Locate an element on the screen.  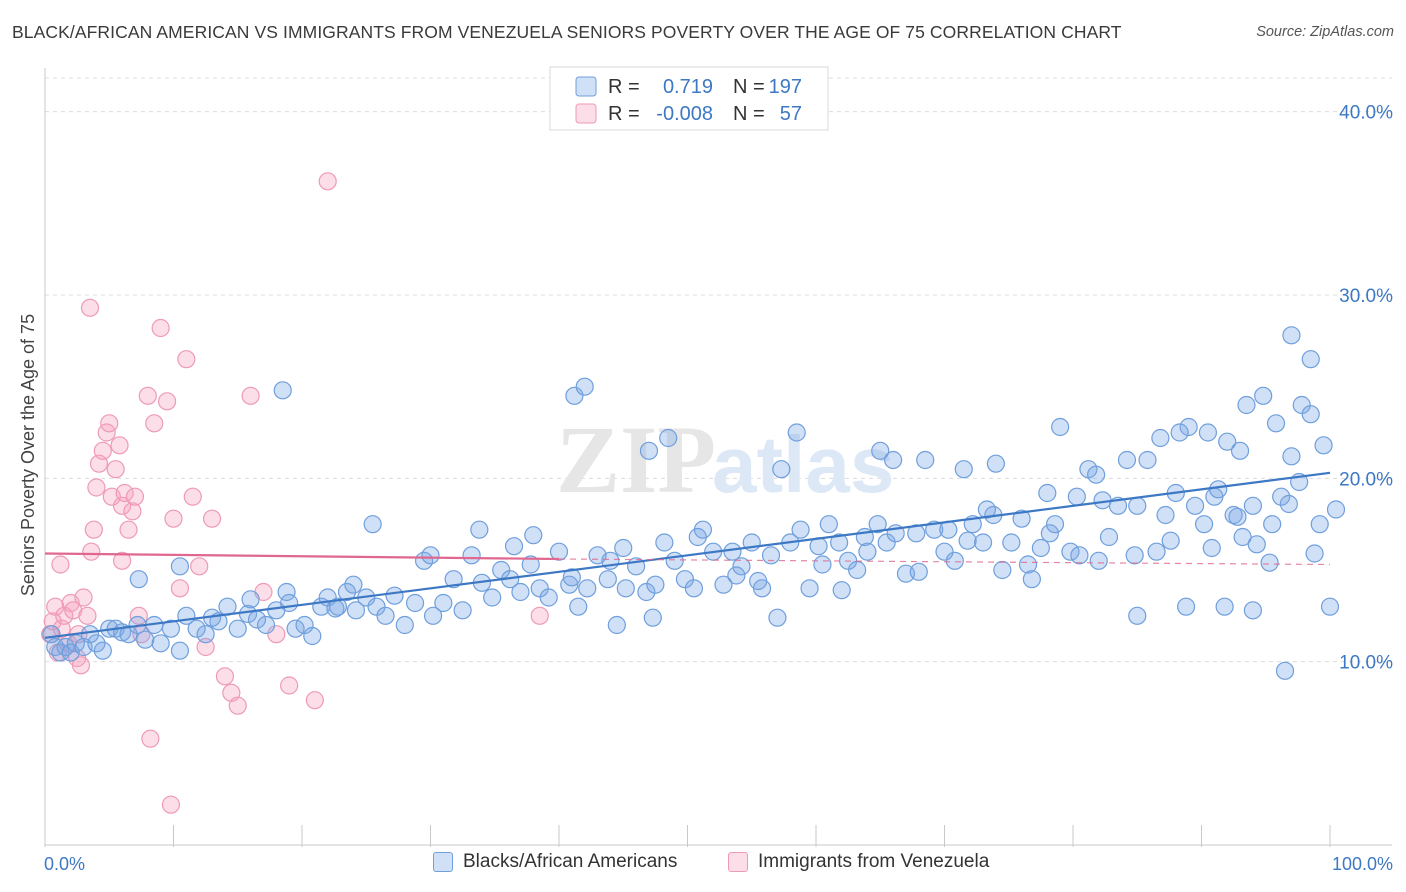
legend-swatch-pink is located at coordinates (586, 113).